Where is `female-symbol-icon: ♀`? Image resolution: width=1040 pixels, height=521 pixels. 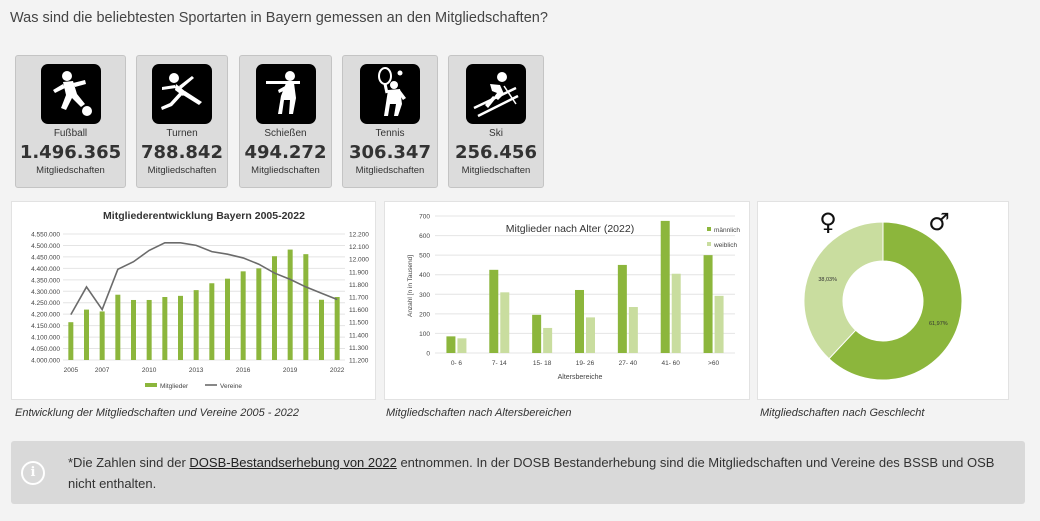 female-symbol-icon: ♀ is located at coordinates (828, 222).